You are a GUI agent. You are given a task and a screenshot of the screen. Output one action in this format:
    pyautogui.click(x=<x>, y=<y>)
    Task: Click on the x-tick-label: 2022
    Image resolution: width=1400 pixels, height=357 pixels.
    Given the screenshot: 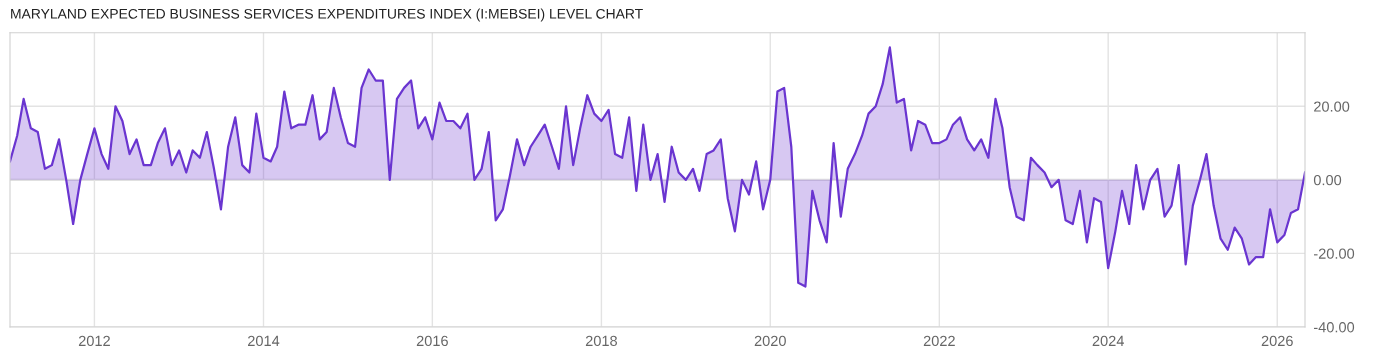 What is the action you would take?
    pyautogui.click(x=939, y=341)
    